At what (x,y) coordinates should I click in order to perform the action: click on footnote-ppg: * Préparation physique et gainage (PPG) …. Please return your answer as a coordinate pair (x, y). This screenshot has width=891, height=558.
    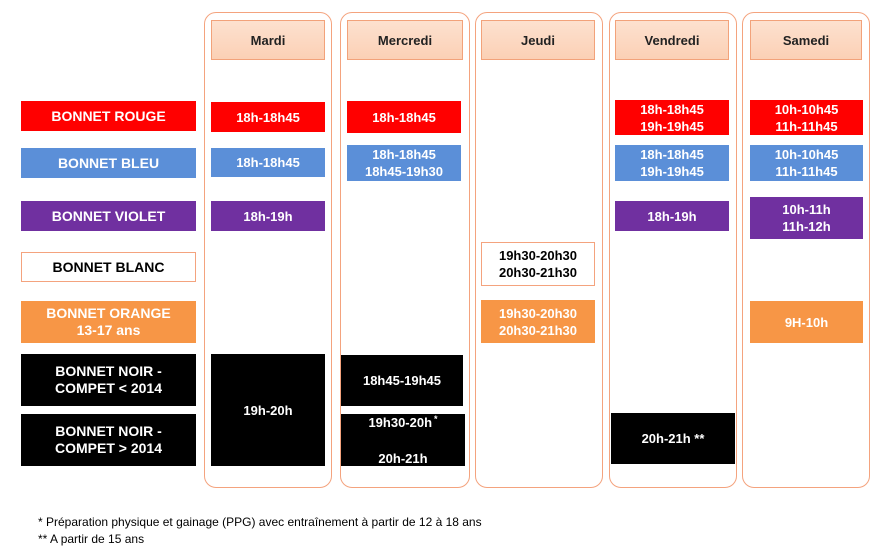
    Looking at the image, I should click on (260, 522).